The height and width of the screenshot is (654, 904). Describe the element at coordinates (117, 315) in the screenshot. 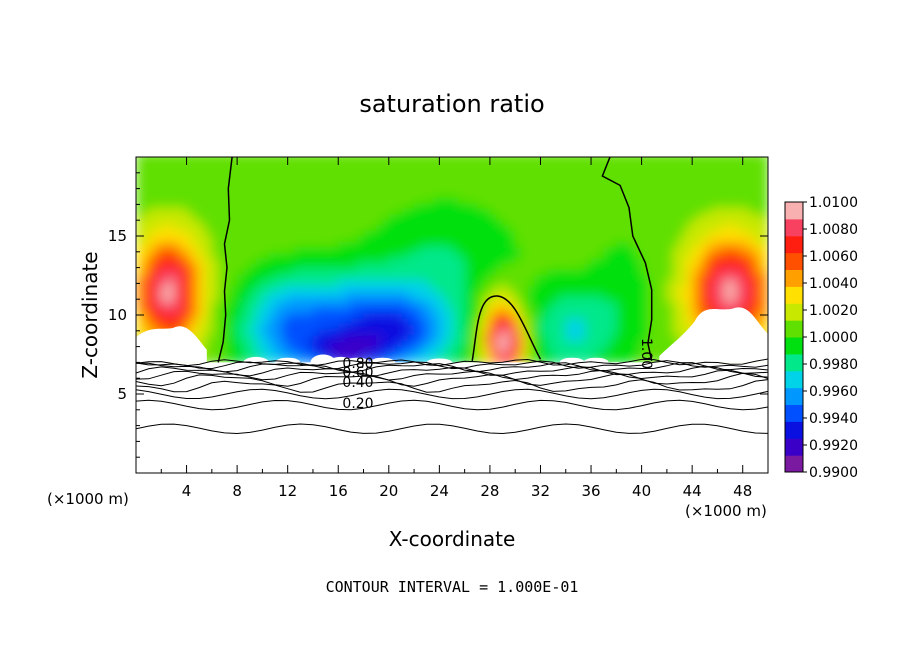

I see `y-tick-label: 10` at that location.